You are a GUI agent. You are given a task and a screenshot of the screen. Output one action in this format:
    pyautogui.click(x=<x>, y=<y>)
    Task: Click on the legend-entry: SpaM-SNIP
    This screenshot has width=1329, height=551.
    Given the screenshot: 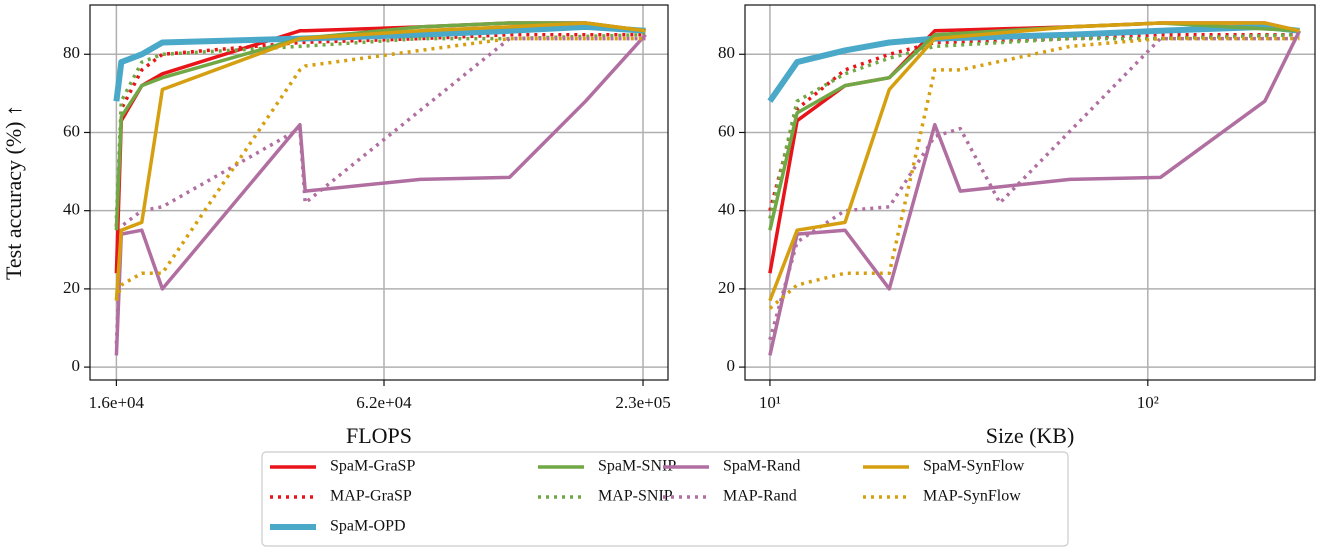 What is the action you would take?
    pyautogui.click(x=607, y=466)
    